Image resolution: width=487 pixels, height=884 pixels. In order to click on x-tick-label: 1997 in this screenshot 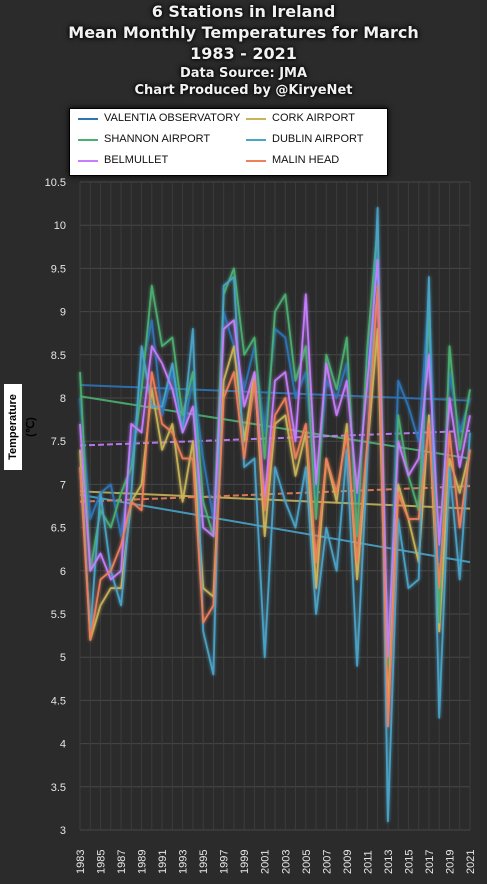, I will do `click(225, 862)`.